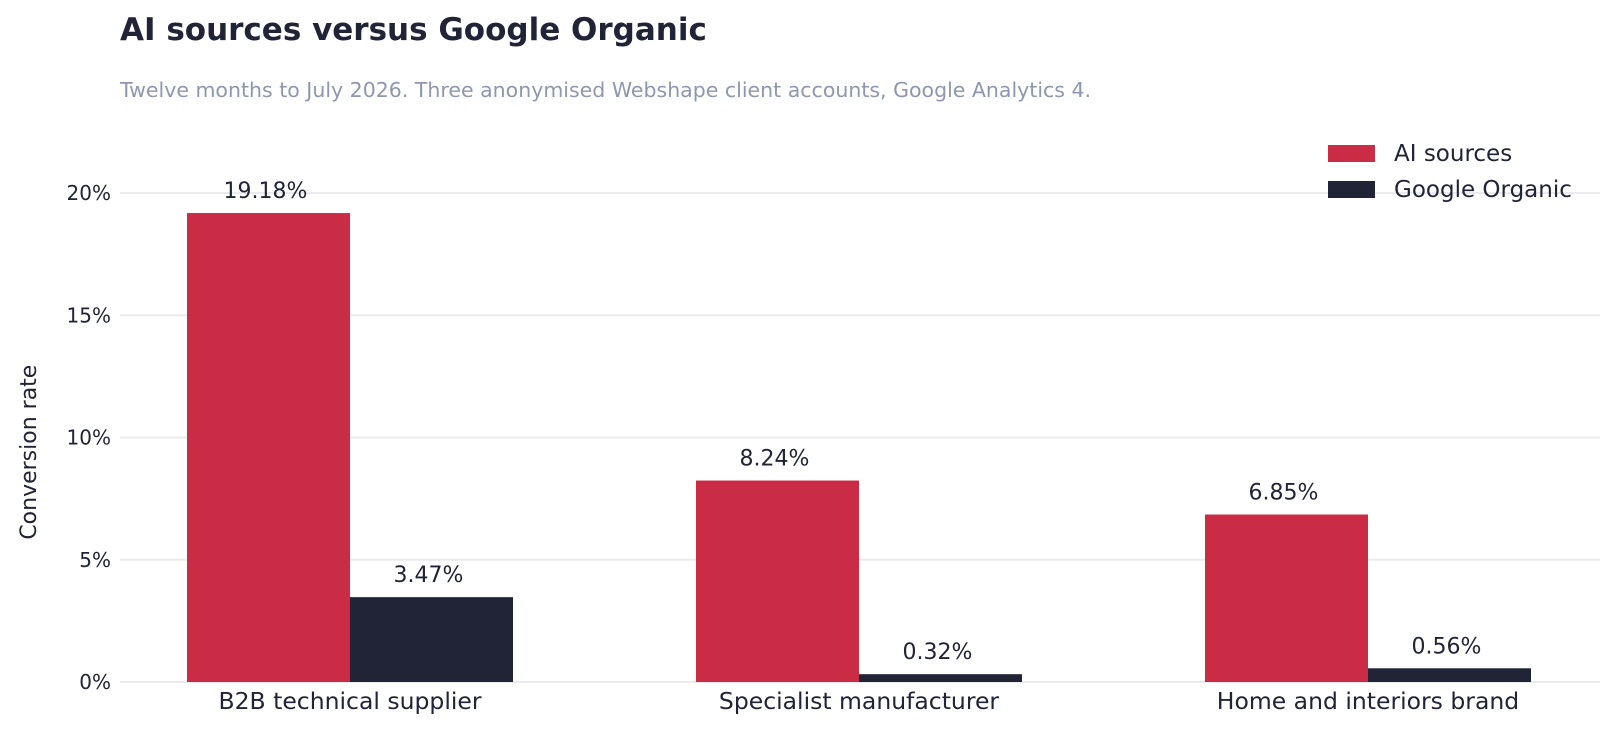  I want to click on legend-label: AI sources, so click(1453, 154).